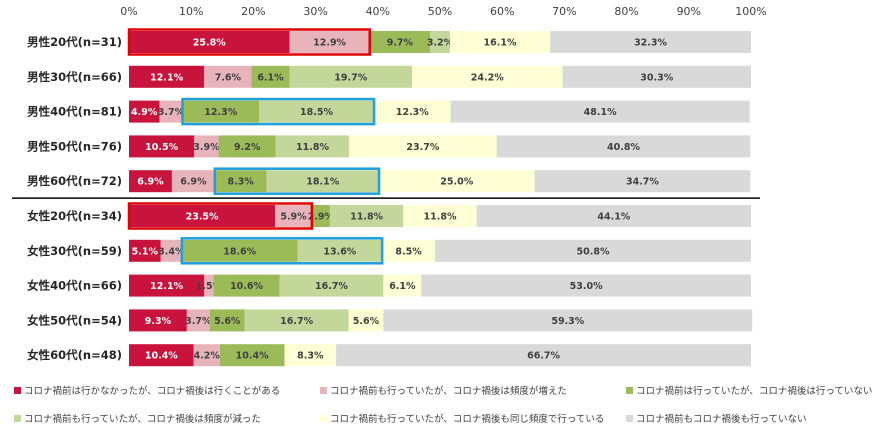 The height and width of the screenshot is (433, 881). I want to click on data-label: 5.1%, so click(145, 251).